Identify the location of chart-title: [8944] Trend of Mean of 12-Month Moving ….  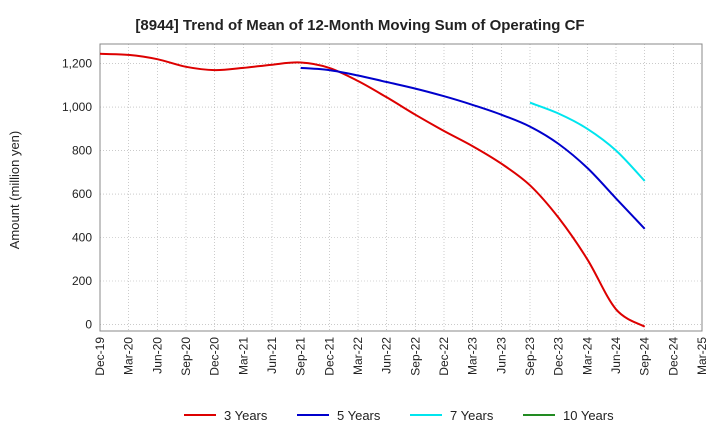
(359, 25).